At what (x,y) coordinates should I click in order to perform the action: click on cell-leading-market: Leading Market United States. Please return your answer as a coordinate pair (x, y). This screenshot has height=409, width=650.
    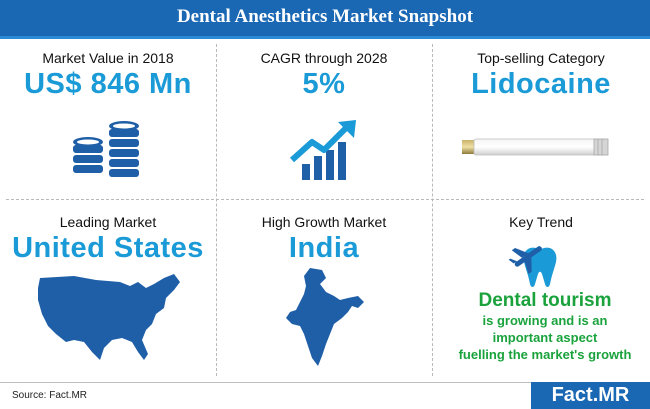
    Looking at the image, I should click on (108, 239).